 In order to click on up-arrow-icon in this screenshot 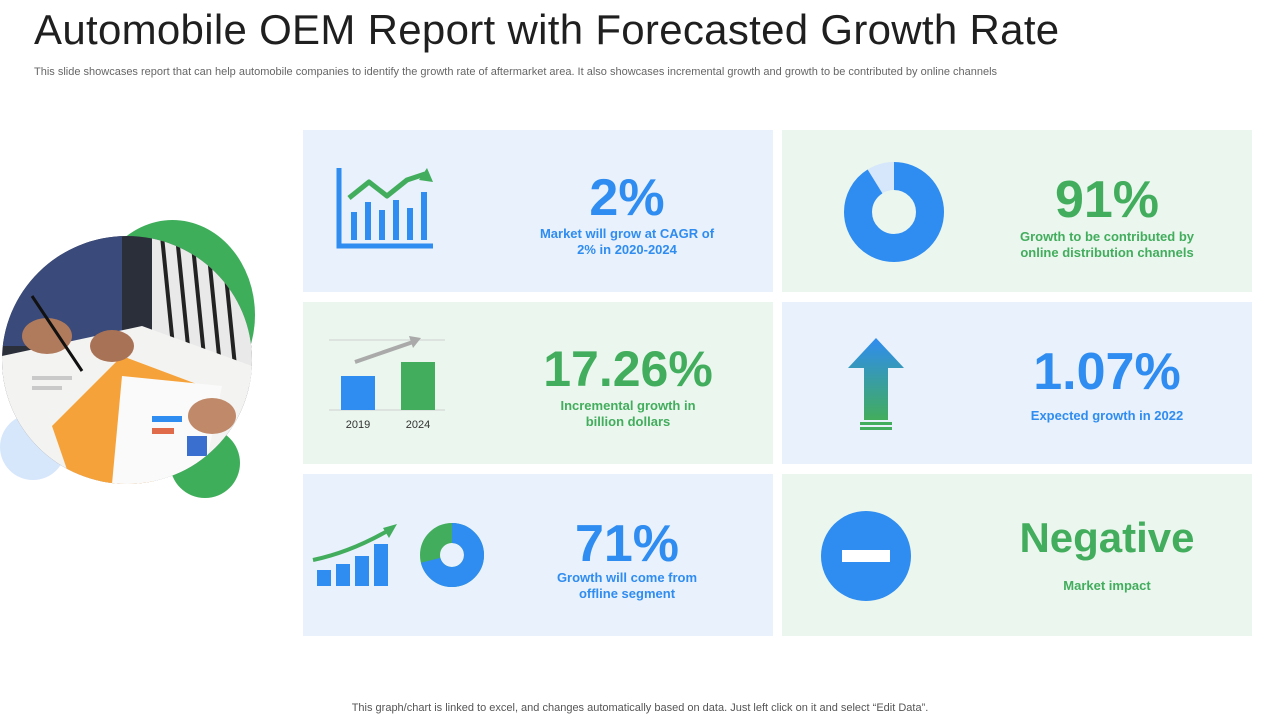, I will do `click(876, 384)`.